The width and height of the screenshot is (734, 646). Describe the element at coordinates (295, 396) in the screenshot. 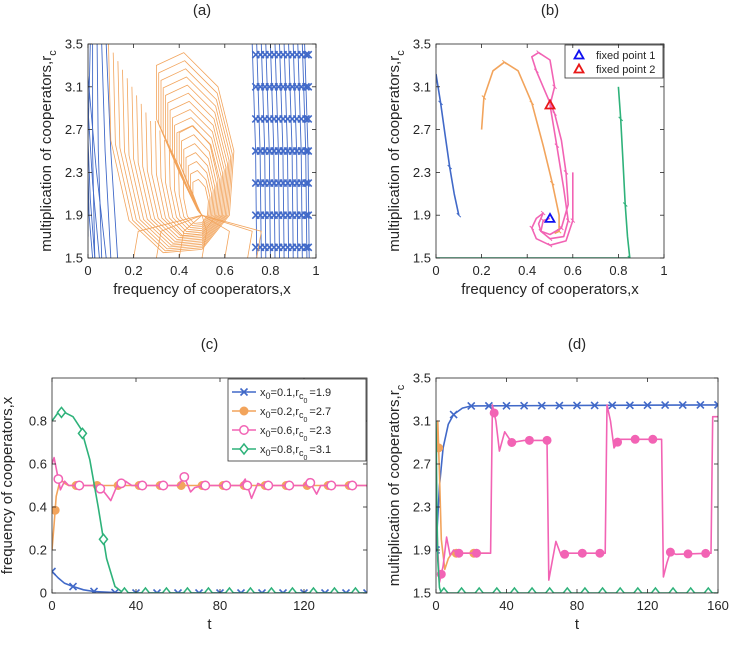

I see `legend-label: x0=0.1,rc0=1.9` at that location.